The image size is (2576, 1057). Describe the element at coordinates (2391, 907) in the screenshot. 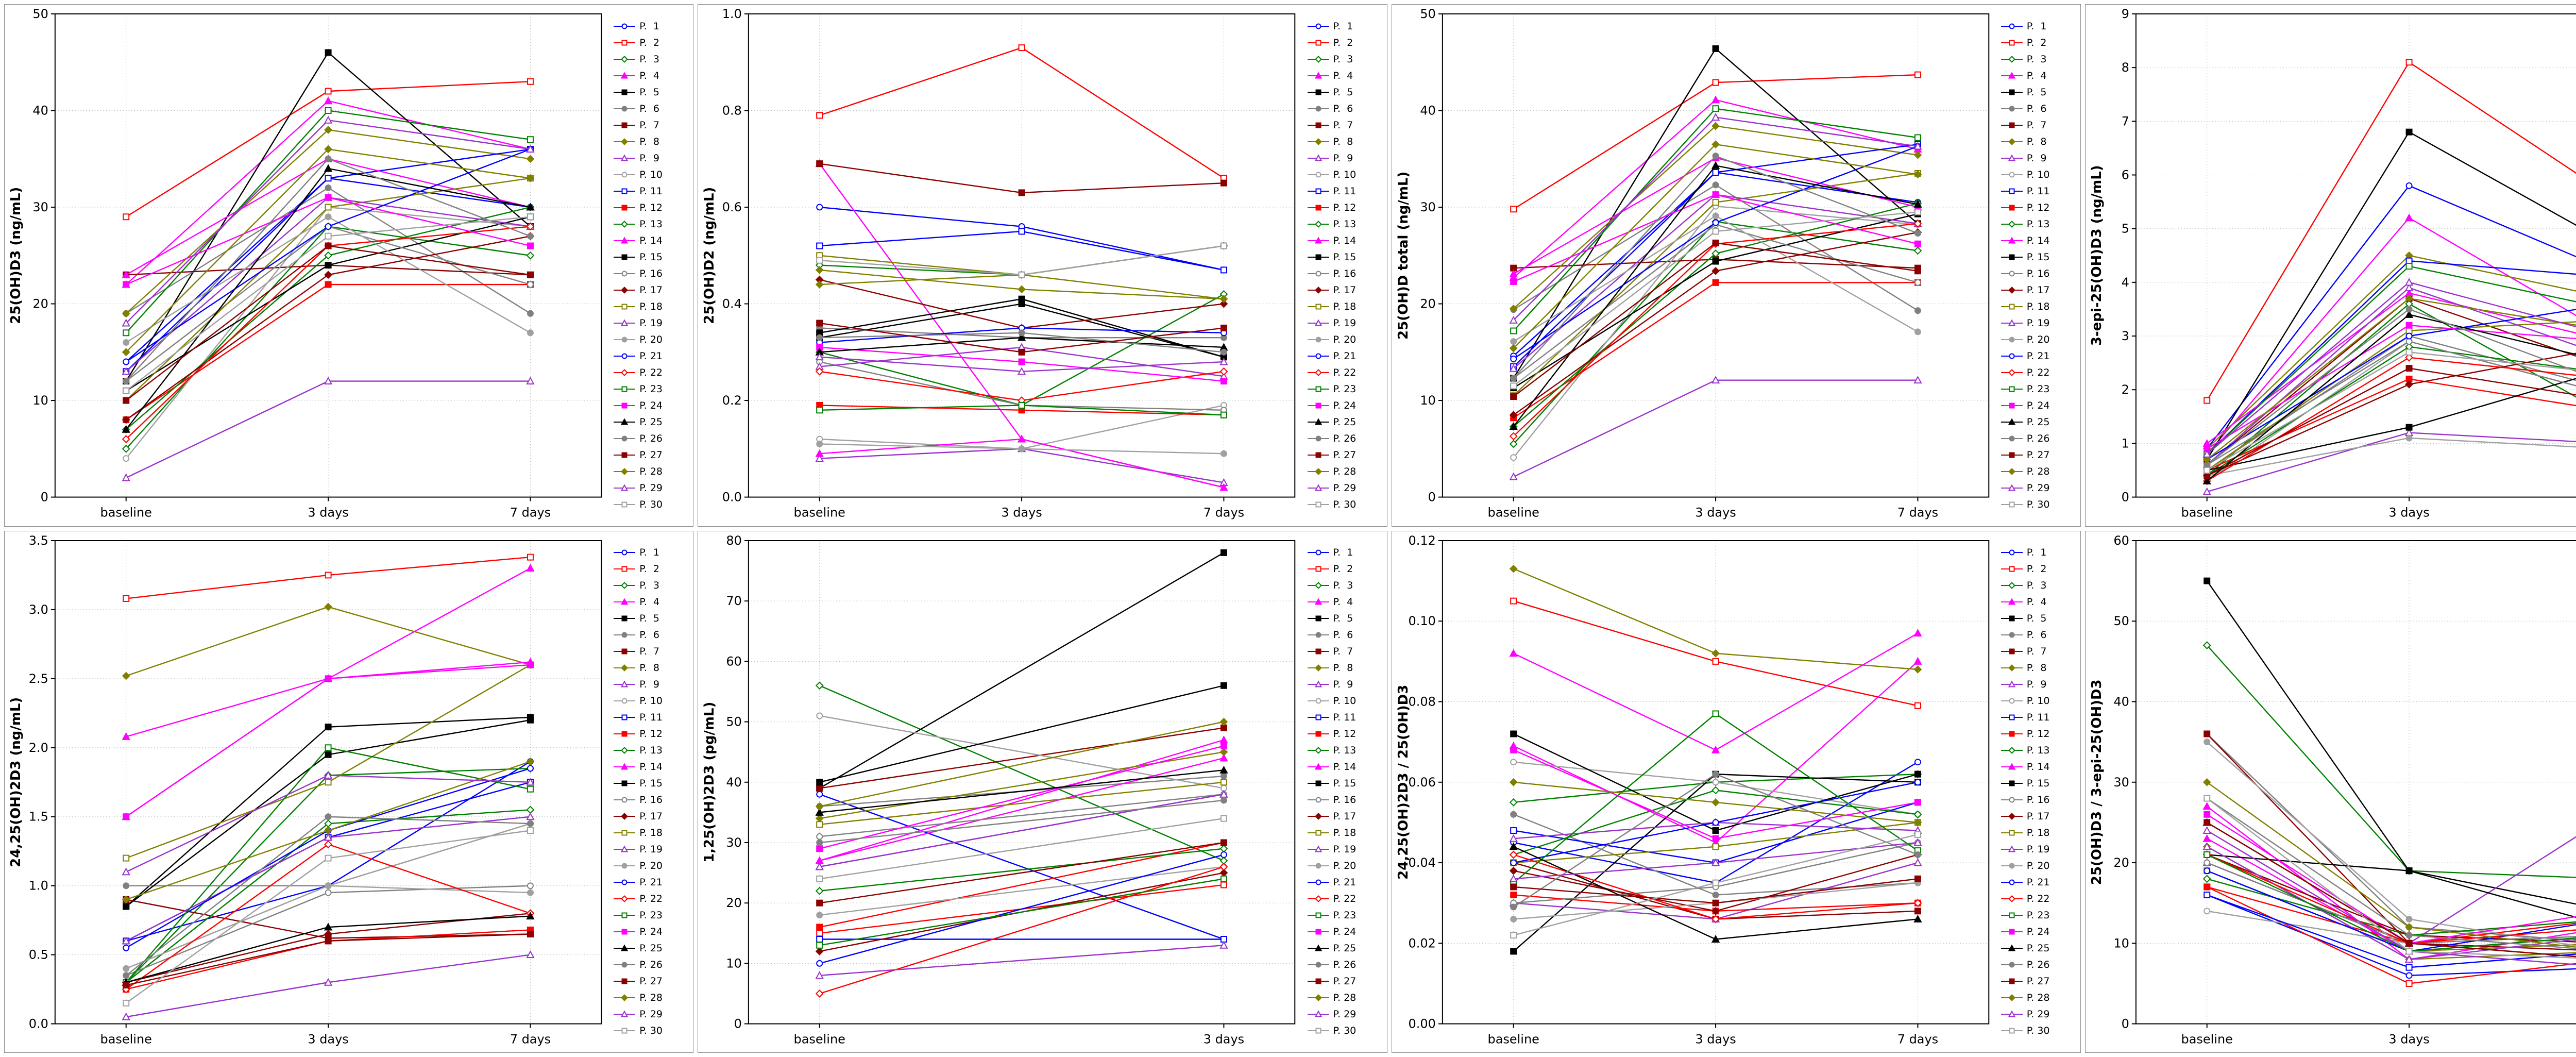

I see `series-line-P.13` at that location.